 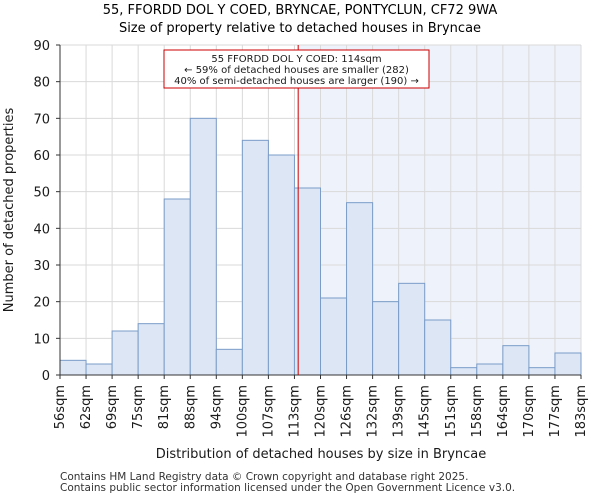 I want to click on annotation-box, so click(x=296, y=69).